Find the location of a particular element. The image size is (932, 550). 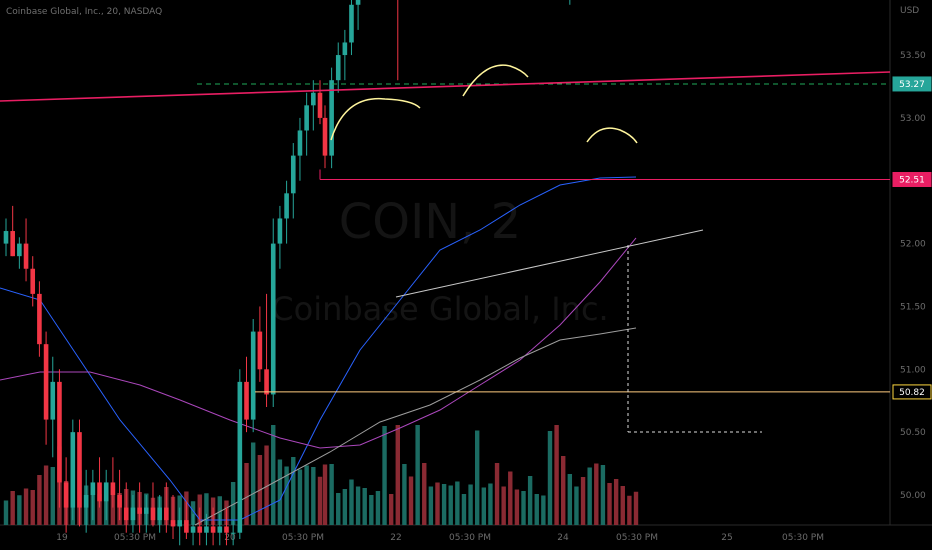

right-shoulder-arc is located at coordinates (612, 135).